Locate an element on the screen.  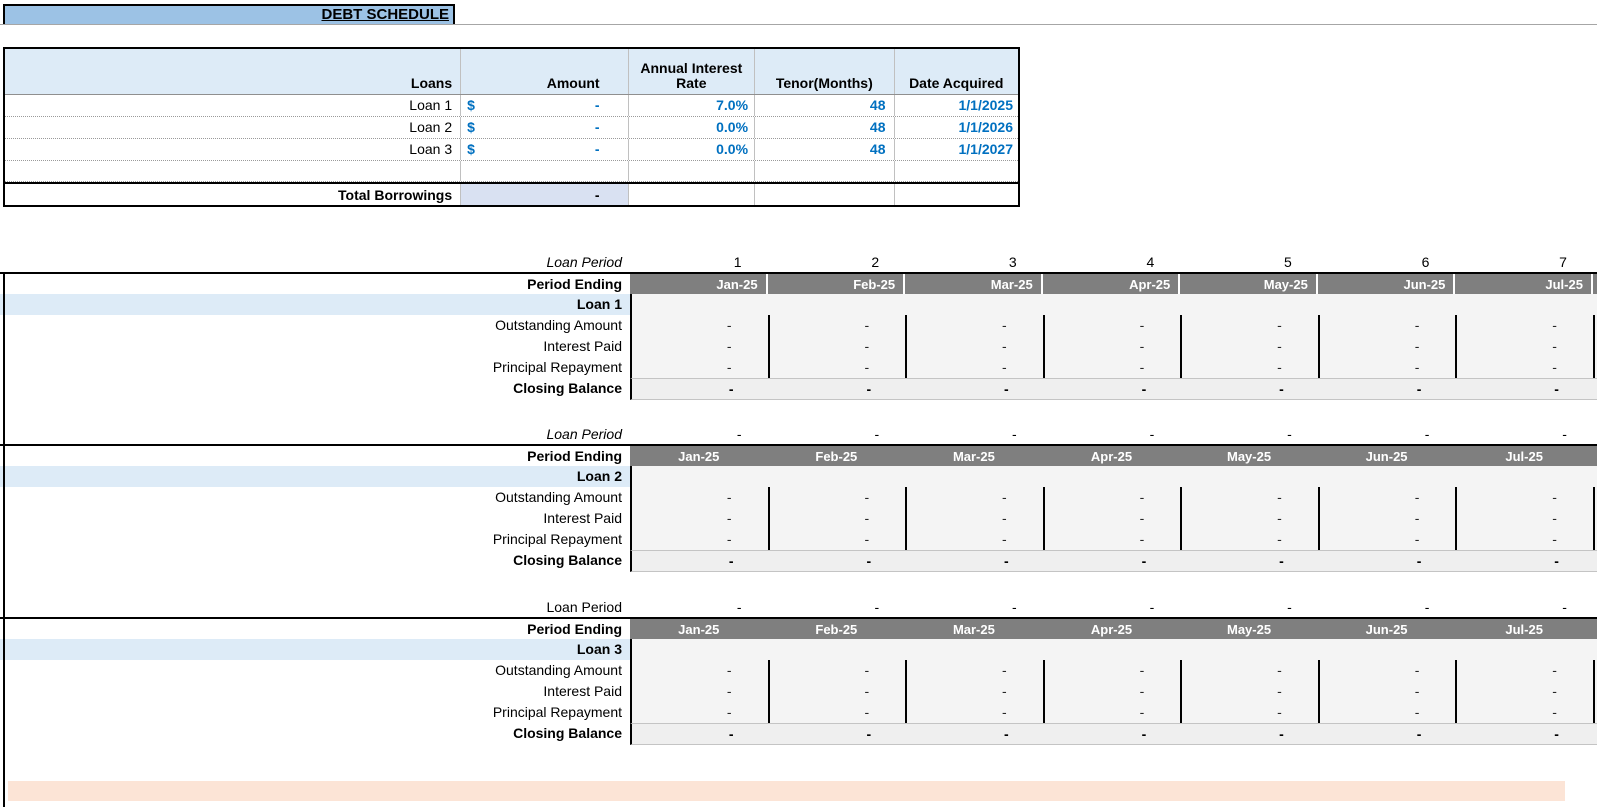
total-borrowings-row: Total Borrowings - is located at coordinates (511, 193).